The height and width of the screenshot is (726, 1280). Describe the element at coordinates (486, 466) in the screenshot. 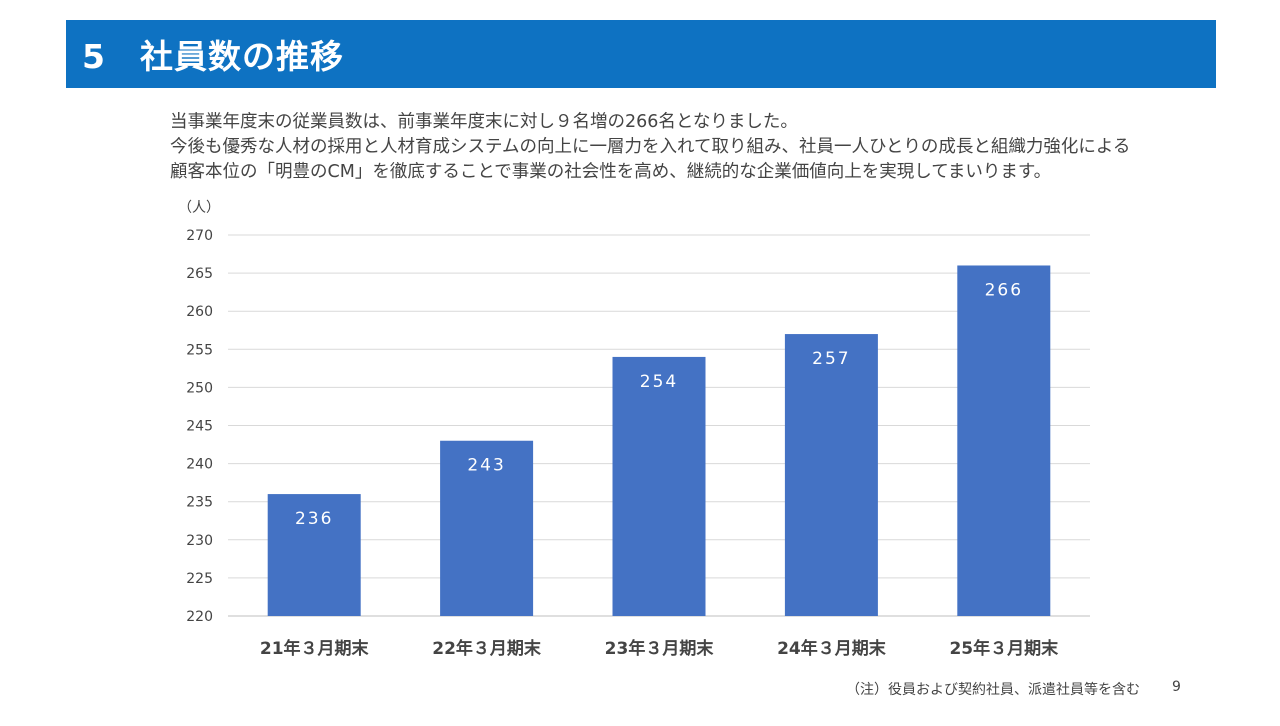

I see `data-label: 243` at that location.